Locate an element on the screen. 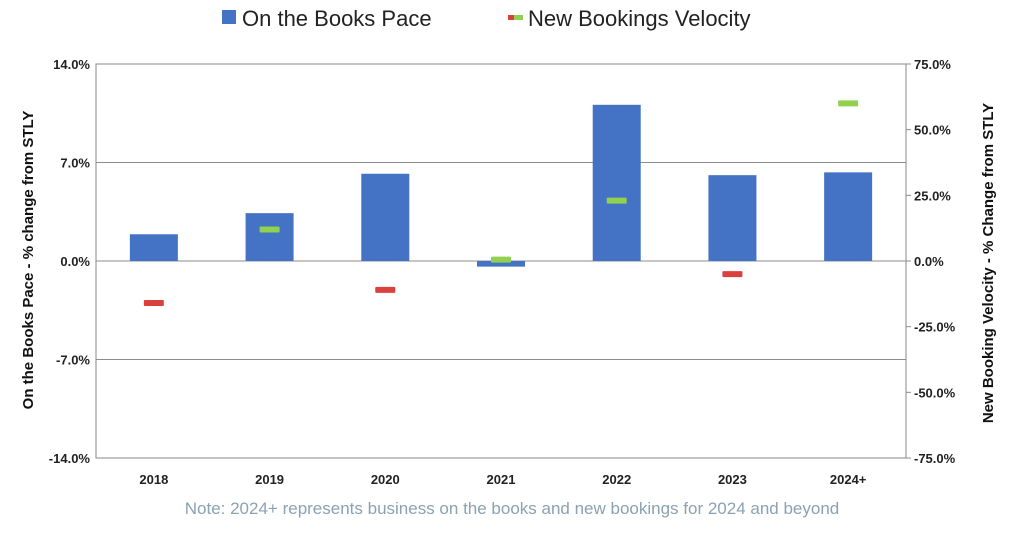 Image resolution: width=1024 pixels, height=536 pixels. legend-label-bar: On the Books Pace is located at coordinates (337, 18).